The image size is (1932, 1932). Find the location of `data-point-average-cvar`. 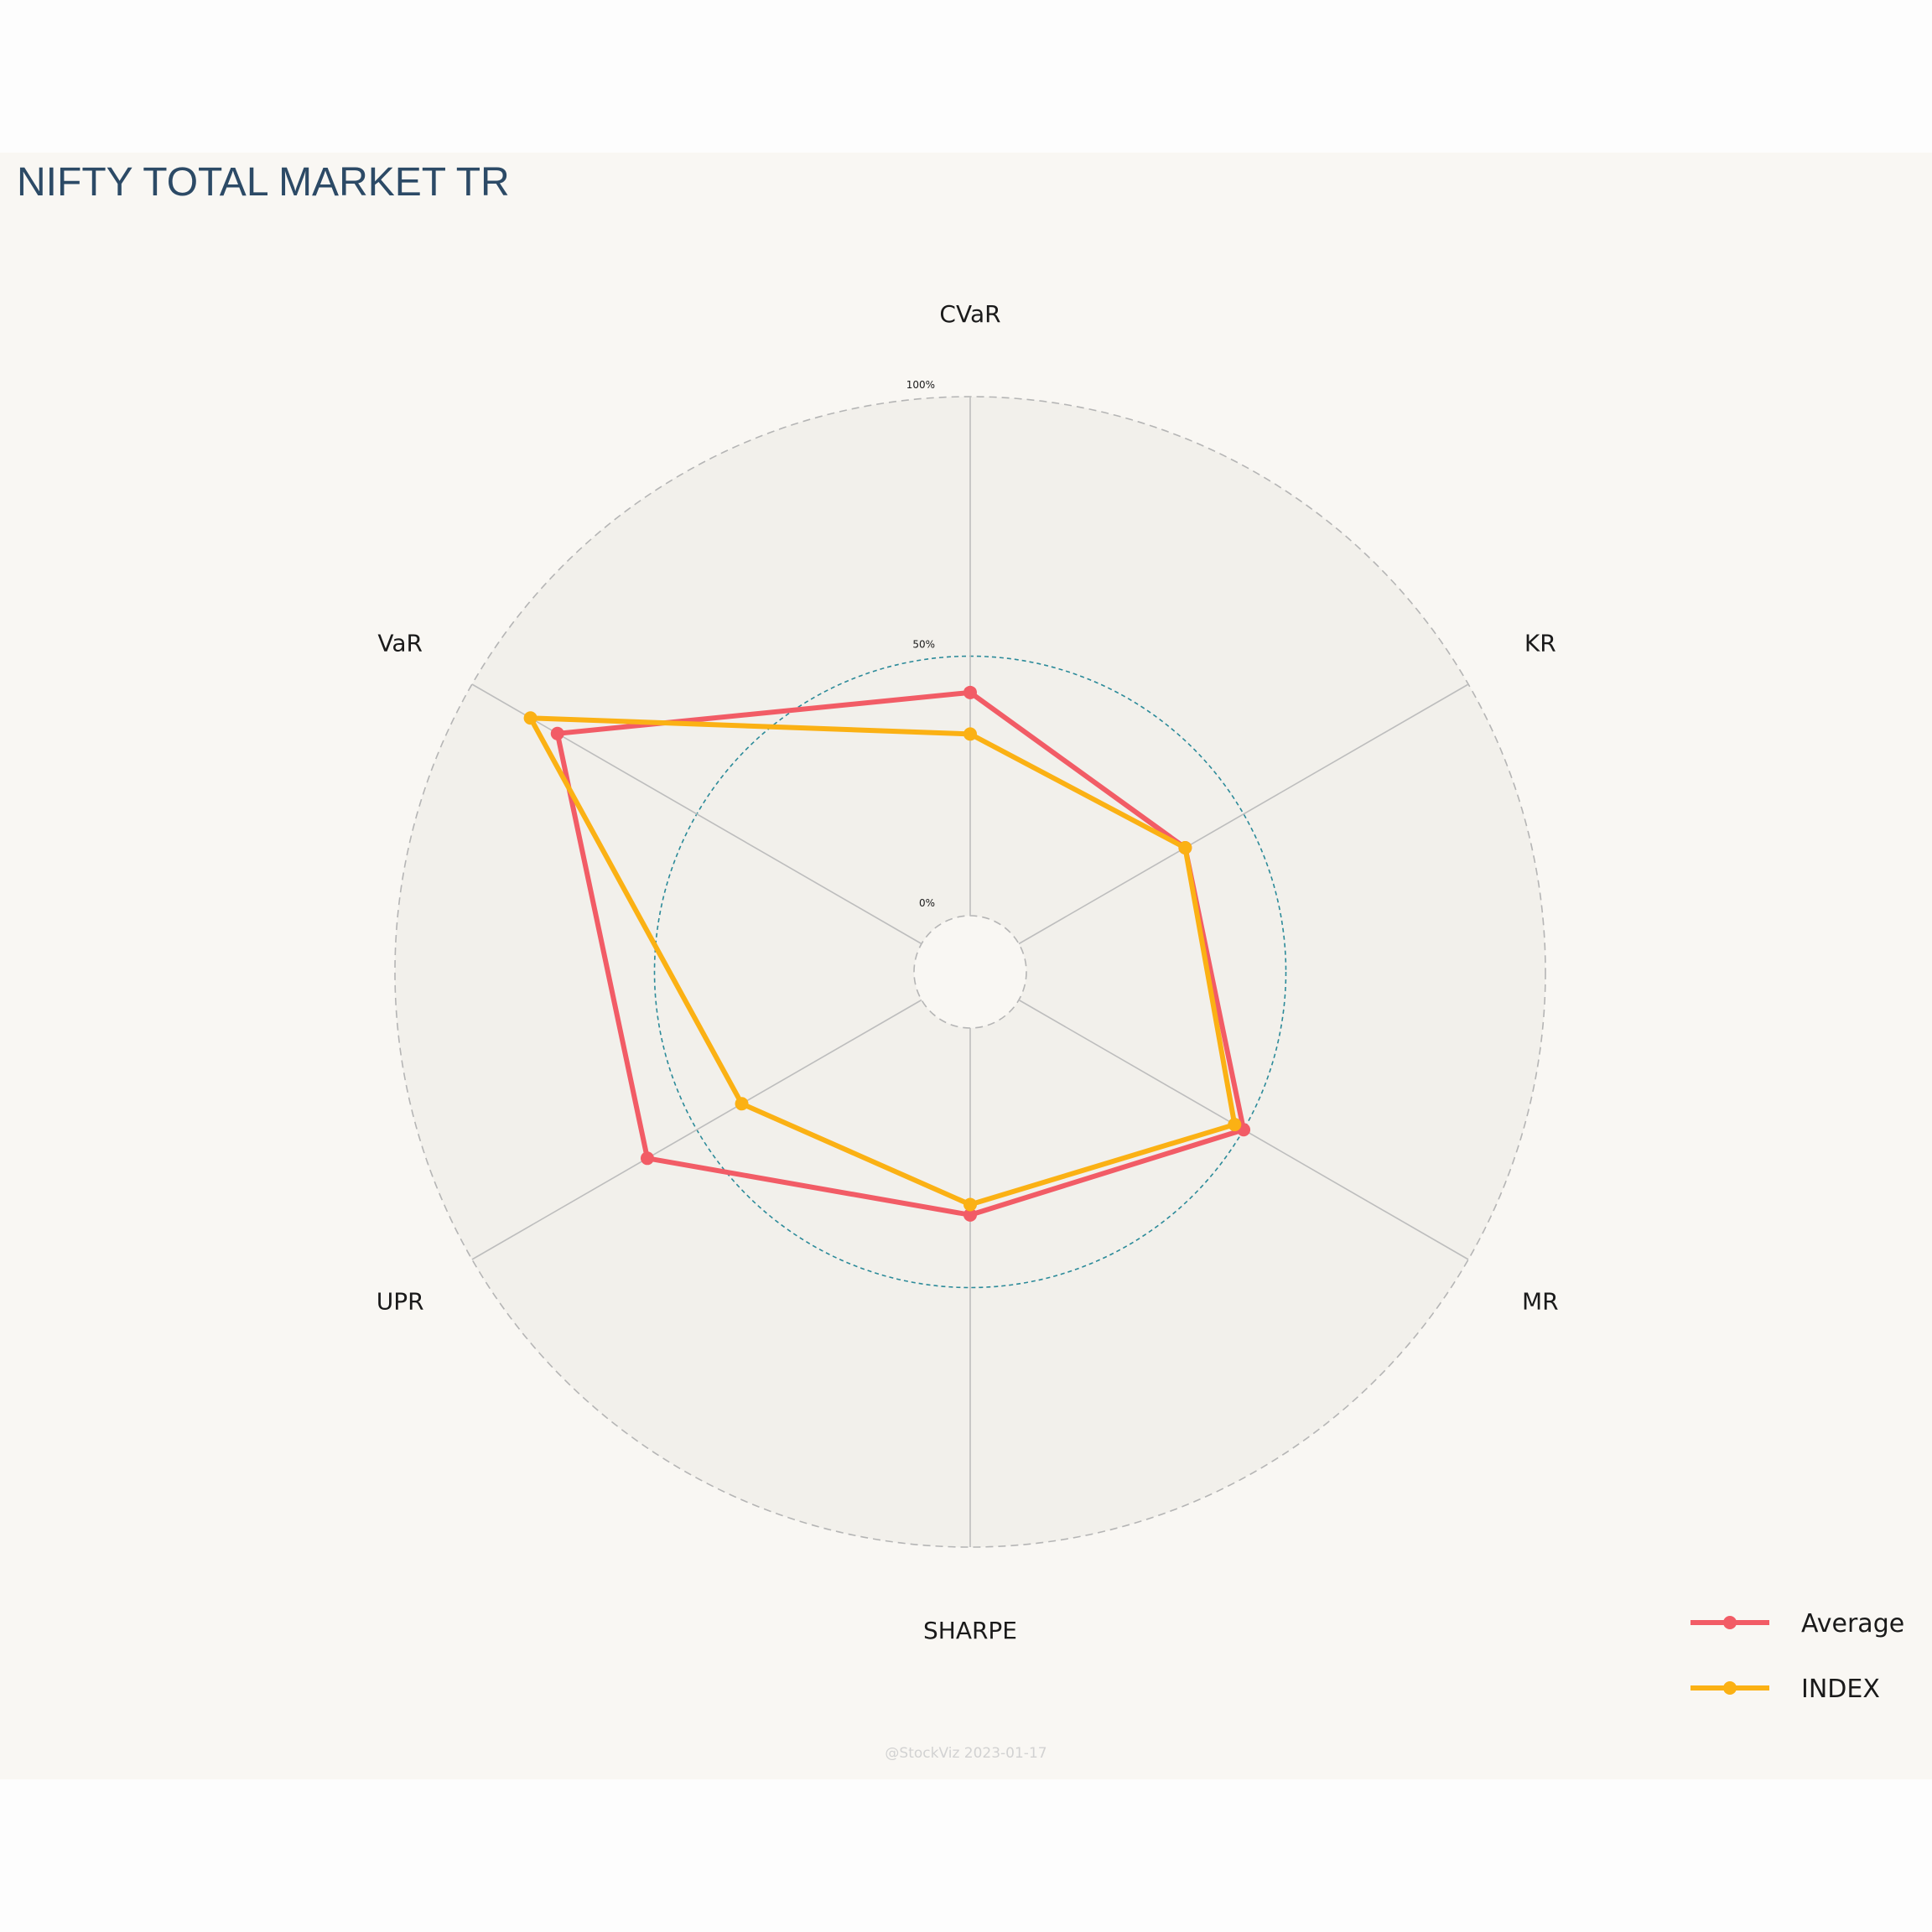

data-point-average-cvar is located at coordinates (970, 692).